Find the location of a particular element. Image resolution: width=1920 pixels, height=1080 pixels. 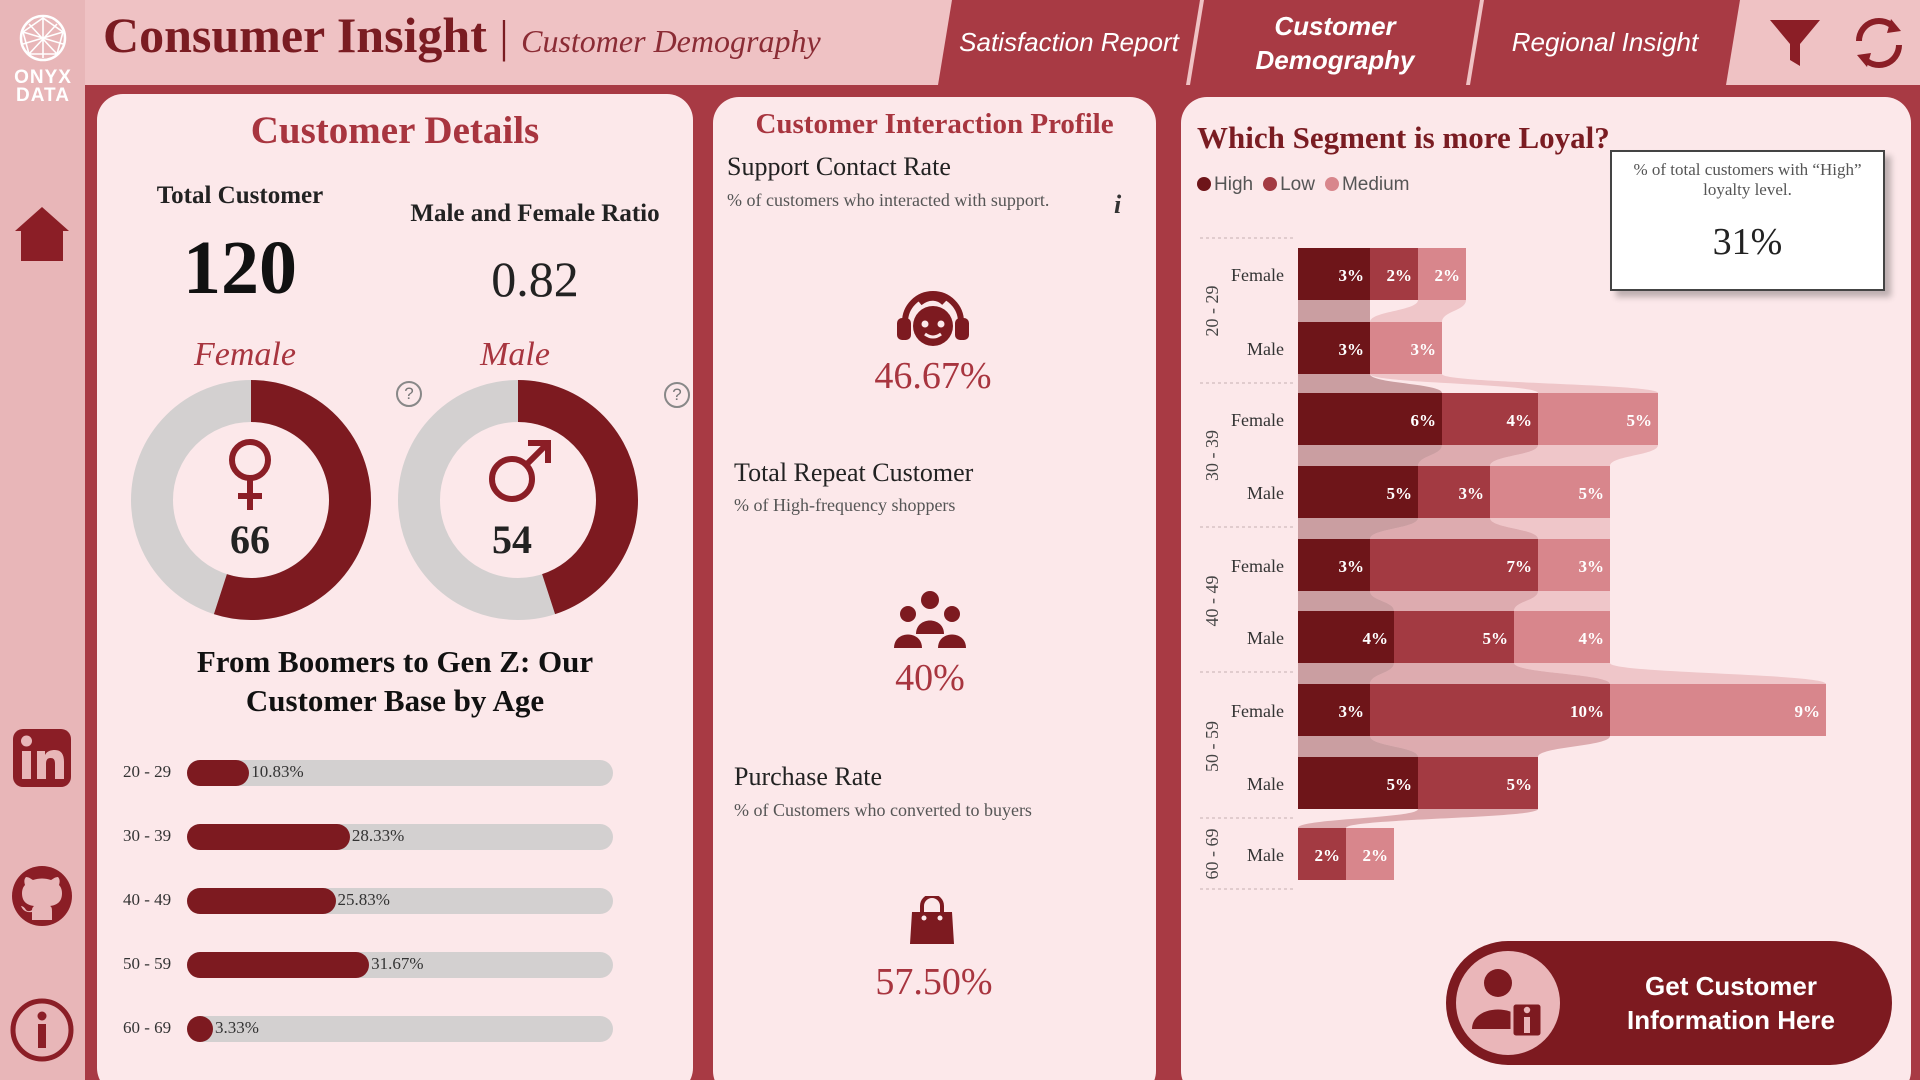

title-subtitle: Customer Demography is located at coordinates (671, 41).